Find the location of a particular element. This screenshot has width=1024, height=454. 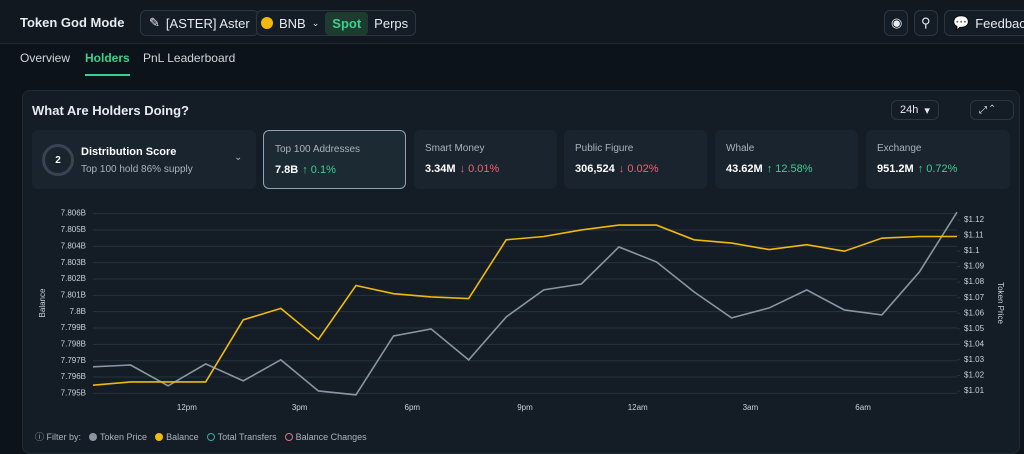

y2-tick-label: $1.04 is located at coordinates (974, 343).